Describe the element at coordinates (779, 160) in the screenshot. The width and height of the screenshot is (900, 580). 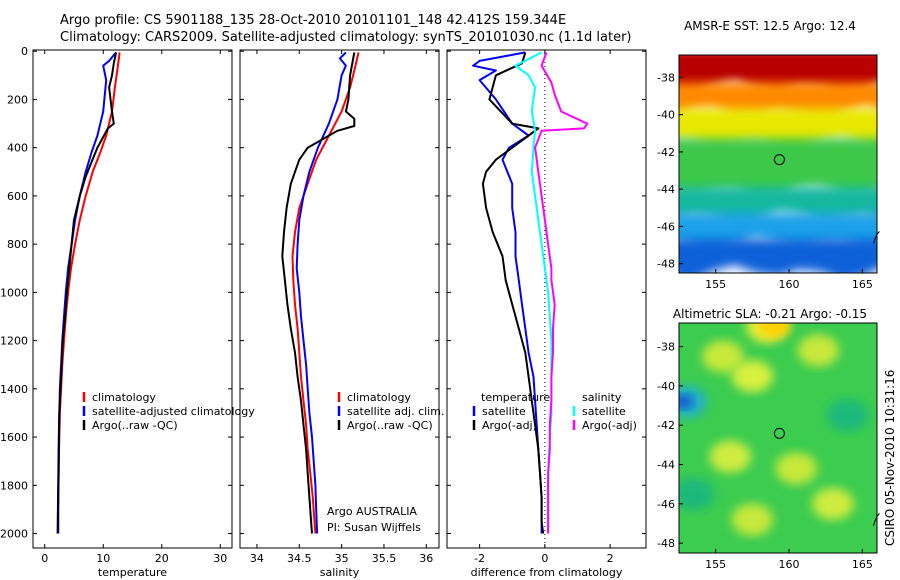
I see `sst_map-argo-location-marker` at that location.